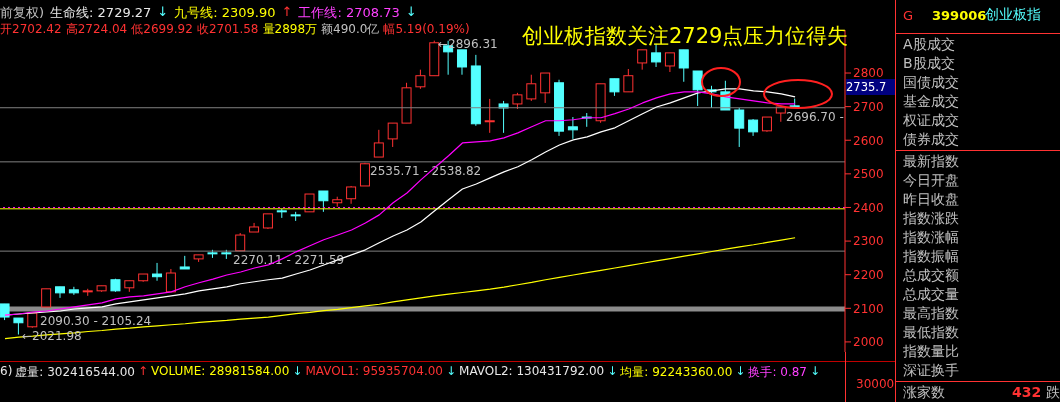 The height and width of the screenshot is (402, 1060). I want to click on text: 指数量比, so click(931, 352).